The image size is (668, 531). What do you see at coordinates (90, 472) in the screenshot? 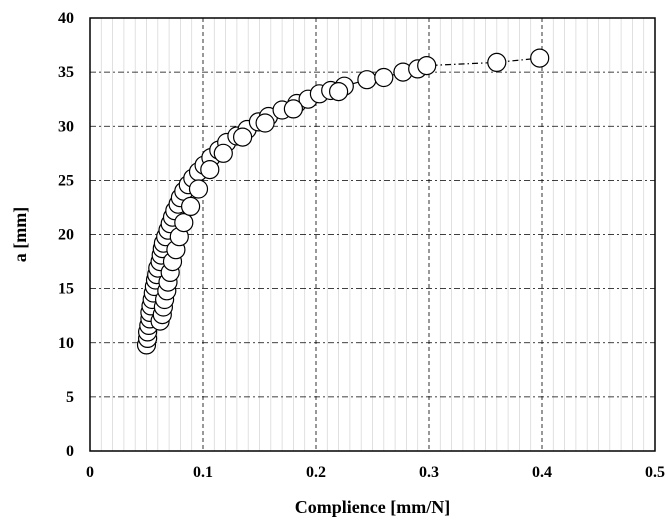
I see `x-tick-label: 0` at bounding box center [90, 472].